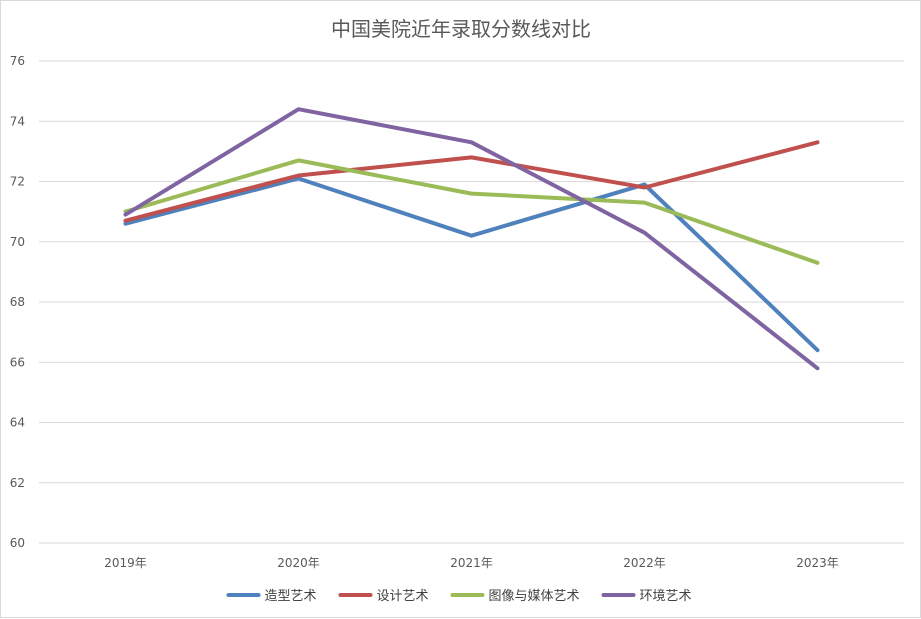 This screenshot has height=619, width=921. Describe the element at coordinates (17, 61) in the screenshot. I see `y-tick-label: 76` at that location.